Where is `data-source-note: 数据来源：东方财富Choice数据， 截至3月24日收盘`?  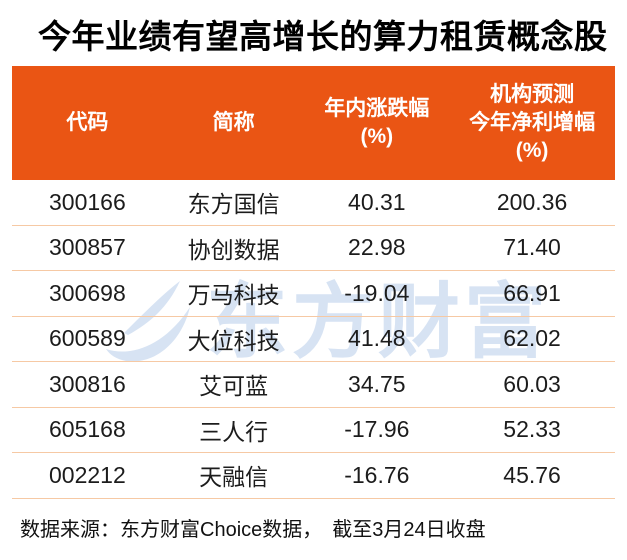 data-source-note: 数据来源：东方财富Choice数据， 截至3月24日收盘 is located at coordinates (253, 530).